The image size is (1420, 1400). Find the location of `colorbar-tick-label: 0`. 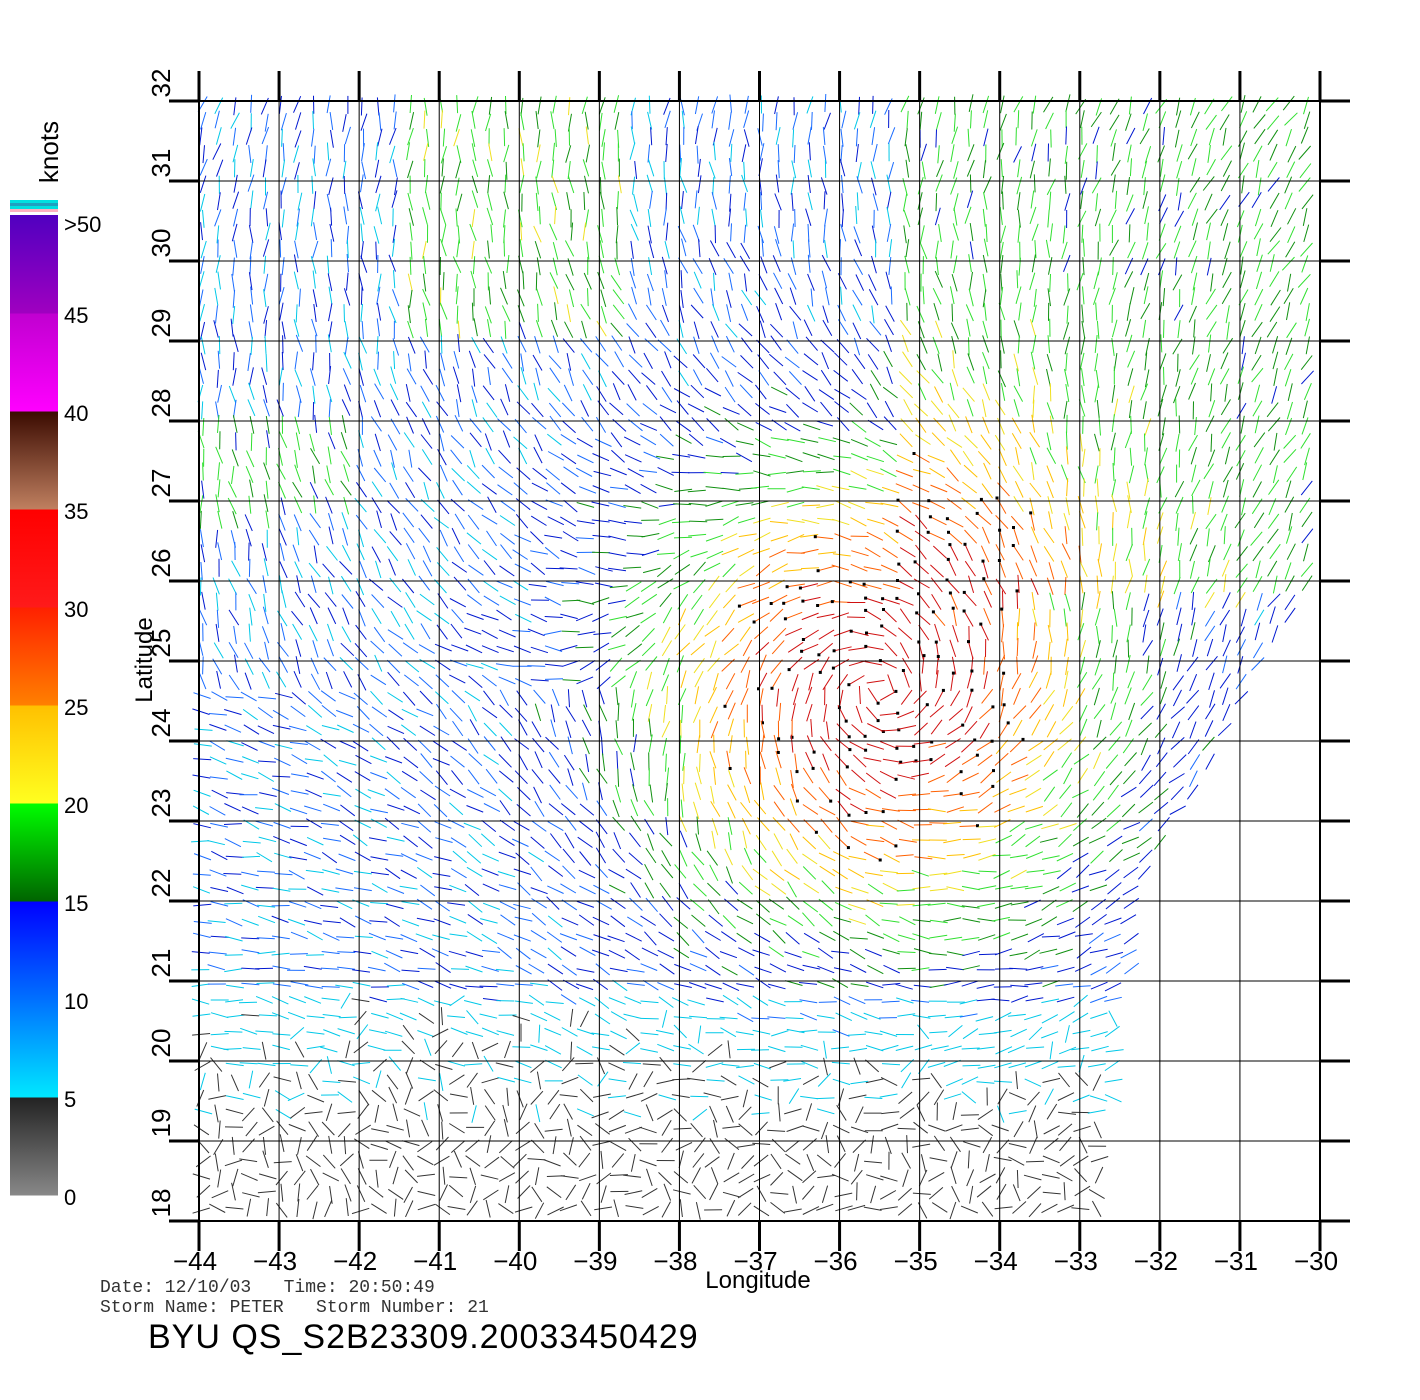

colorbar-tick-label: 0 is located at coordinates (70, 1197).